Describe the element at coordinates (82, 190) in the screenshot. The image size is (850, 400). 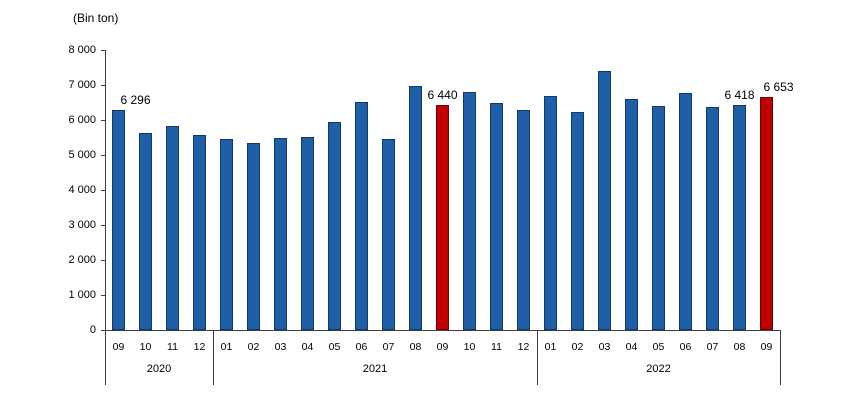
I see `y-tick-label: 4 000` at that location.